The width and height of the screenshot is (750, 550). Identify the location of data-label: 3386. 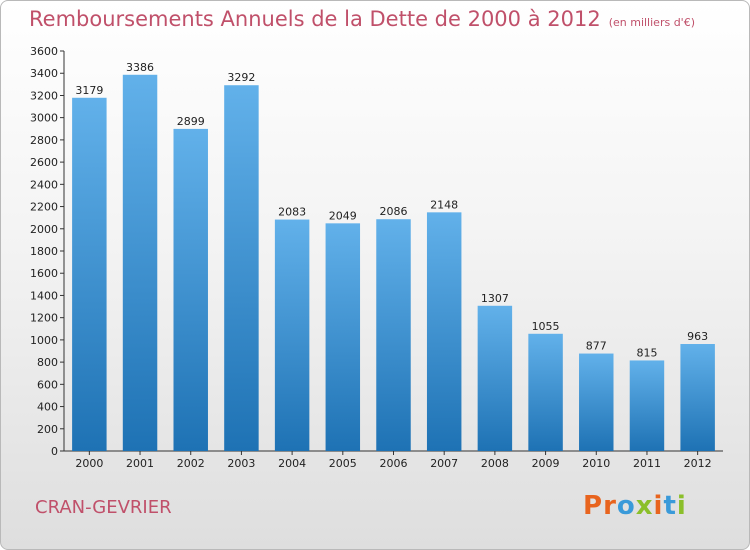
(140, 67).